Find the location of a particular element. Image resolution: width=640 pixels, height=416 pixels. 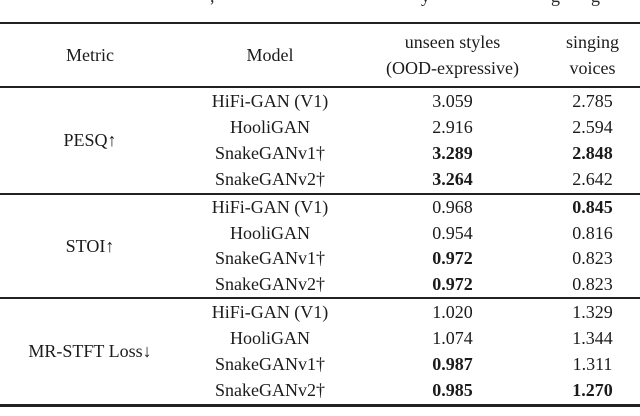

table-row: SnakeGANv1† 3.289 2.848 is located at coordinates (410, 154).